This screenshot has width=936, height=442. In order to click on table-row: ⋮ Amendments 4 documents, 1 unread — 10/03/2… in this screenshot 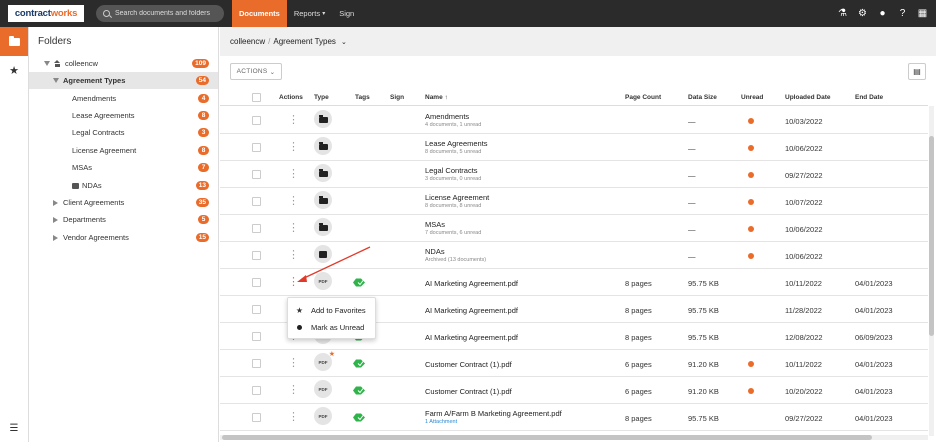, I will do `click(574, 120)`.